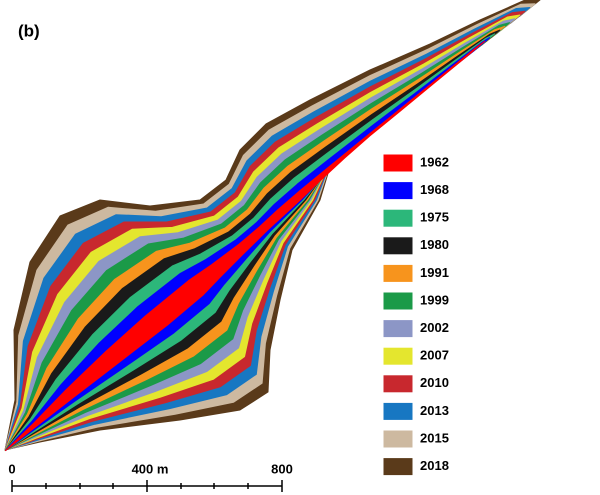 Image resolution: width=600 pixels, height=495 pixels. I want to click on legend-label: 2013, so click(434, 410).